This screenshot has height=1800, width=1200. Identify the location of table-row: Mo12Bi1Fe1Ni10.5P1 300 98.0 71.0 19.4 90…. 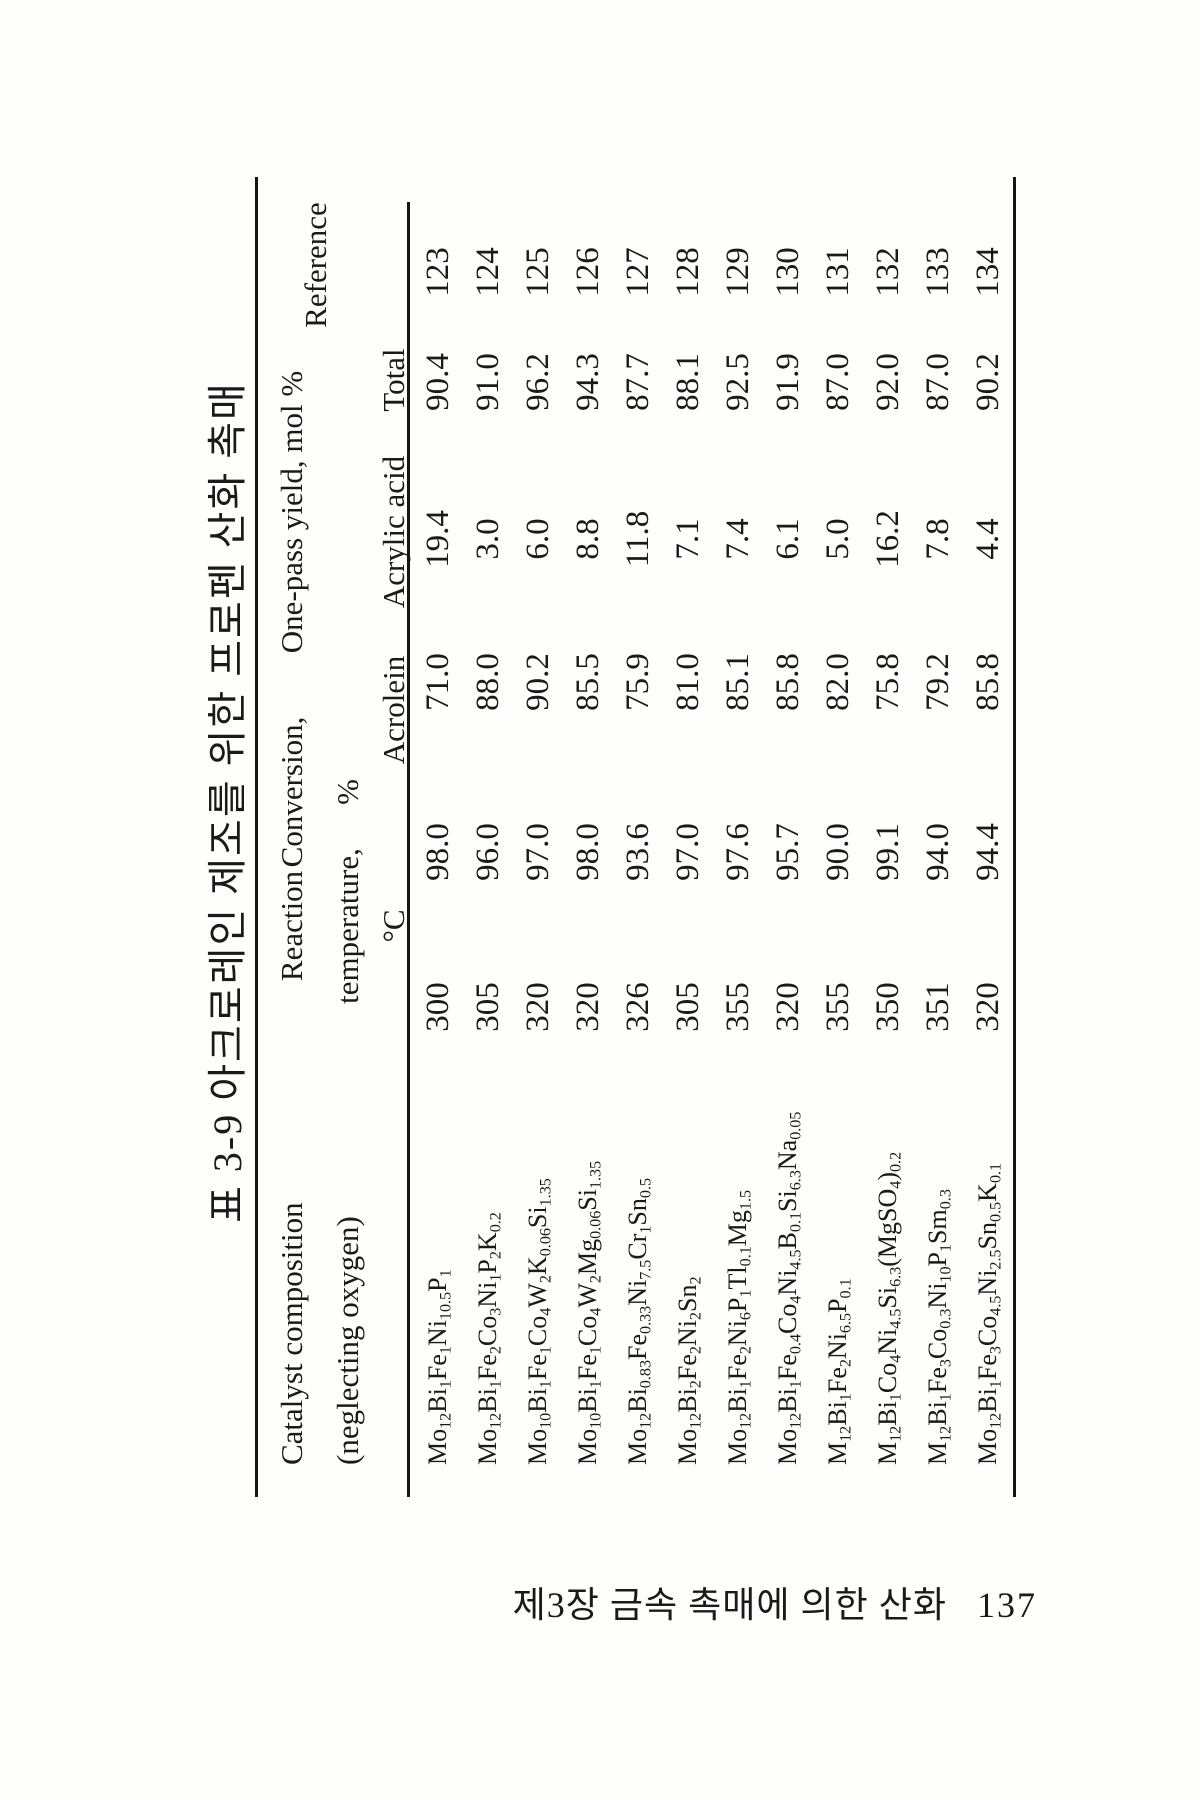
(438, 832).